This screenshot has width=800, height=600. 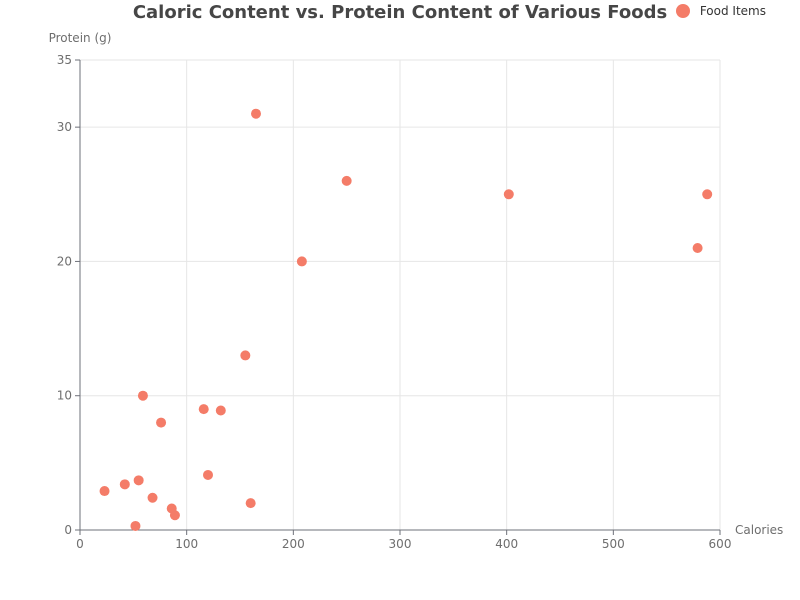 What do you see at coordinates (506, 544) in the screenshot?
I see `x-tick-label: 400` at bounding box center [506, 544].